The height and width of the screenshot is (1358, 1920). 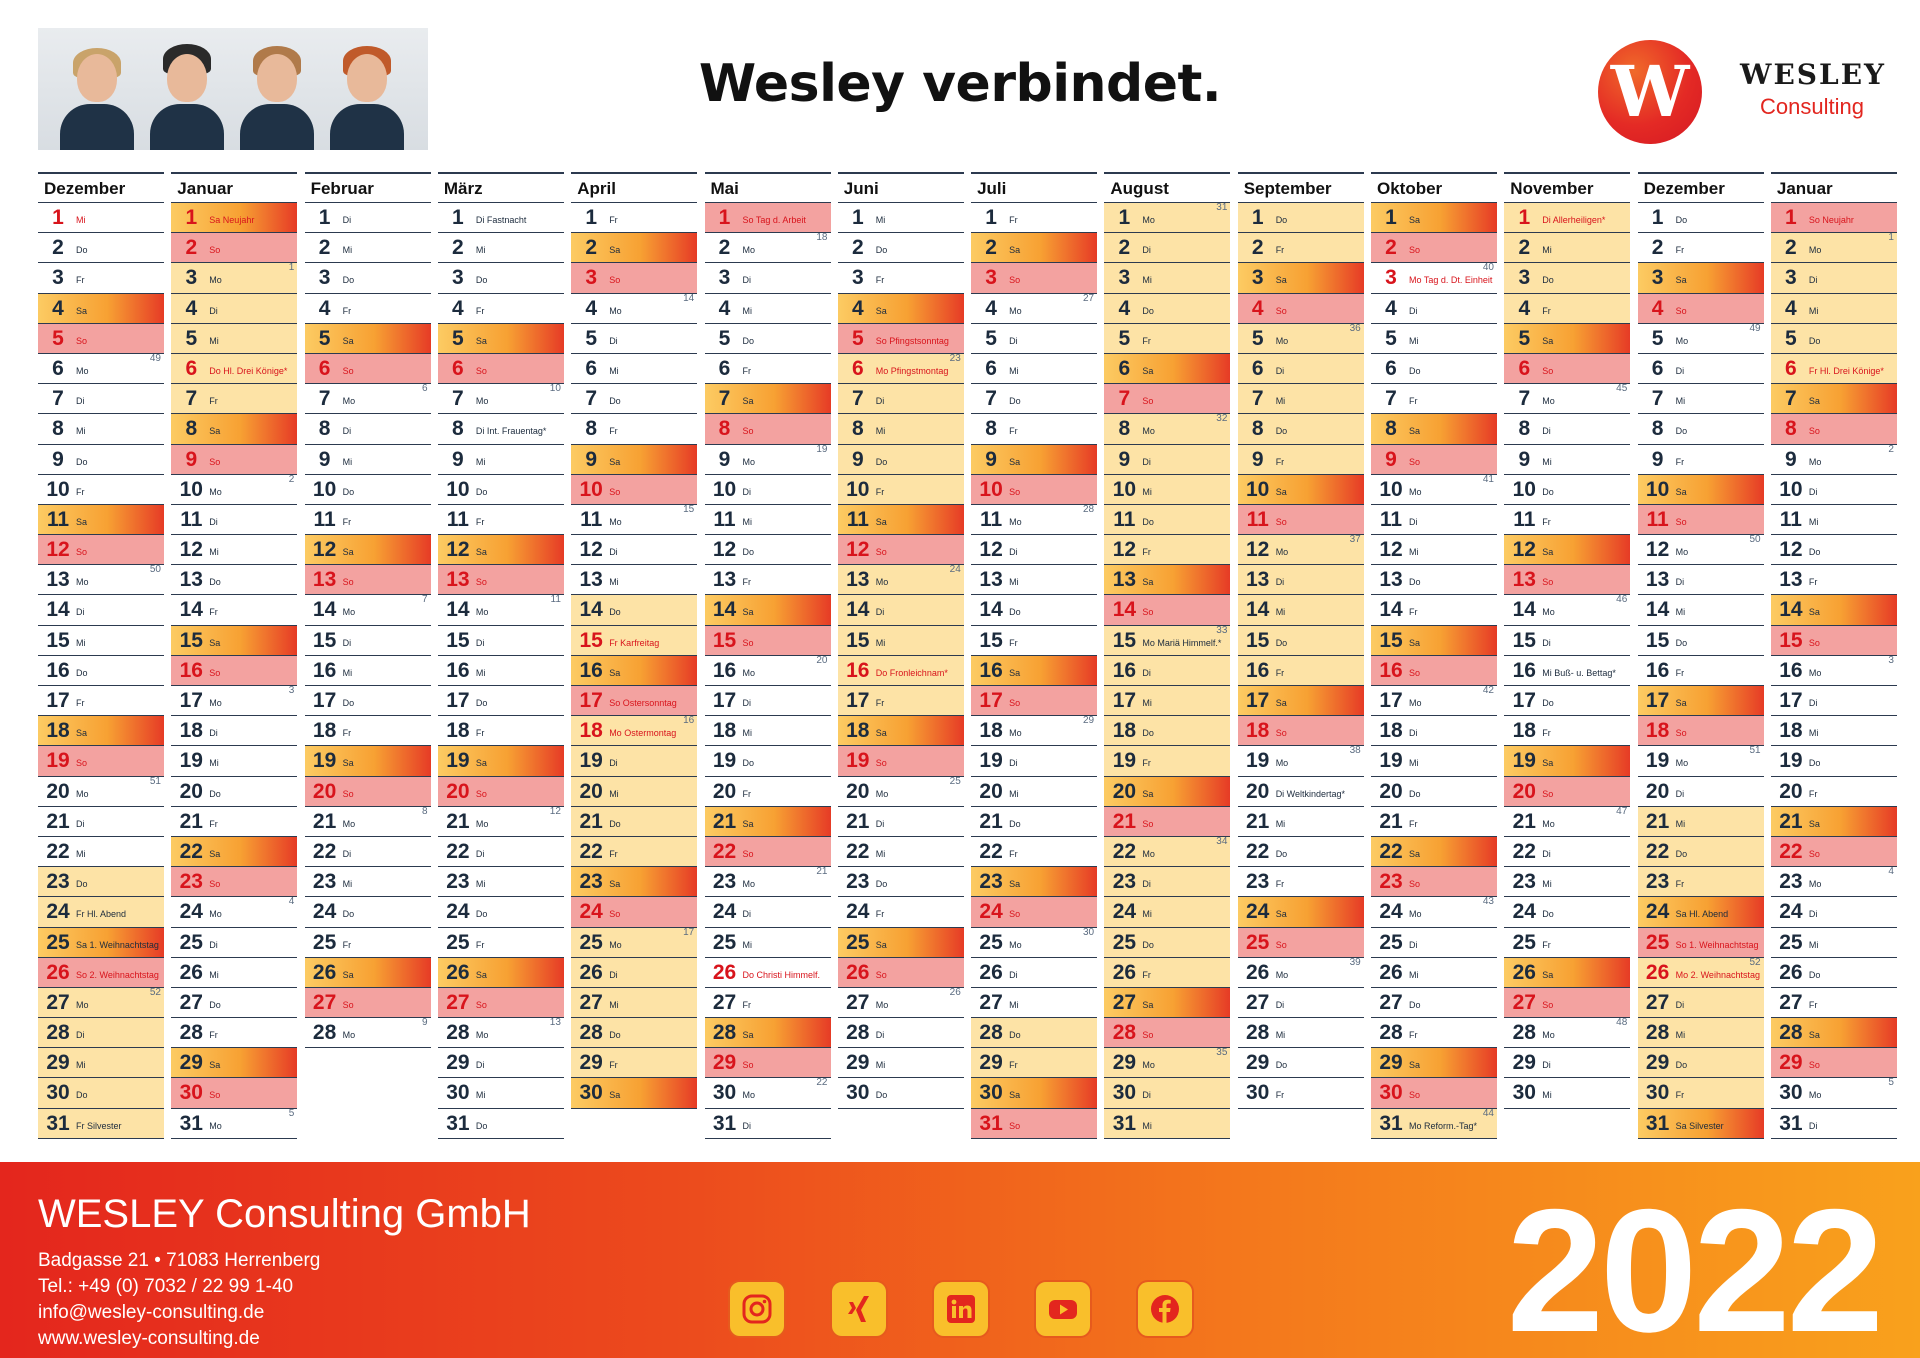 What do you see at coordinates (1034, 277) in the screenshot?
I see `day-cell: 3 So` at bounding box center [1034, 277].